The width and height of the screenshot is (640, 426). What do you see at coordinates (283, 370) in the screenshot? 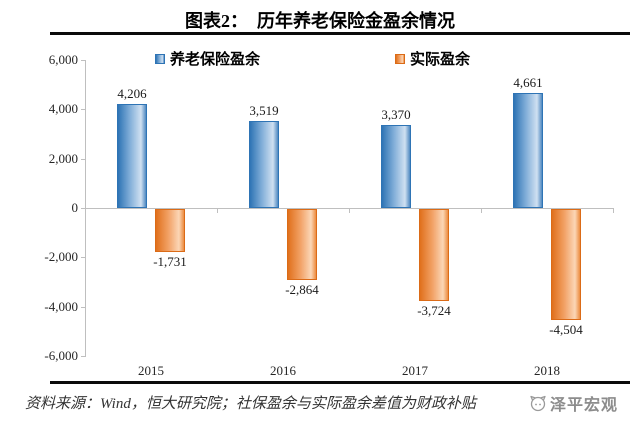
I see `x-axis-label-2016: 2016` at bounding box center [283, 370].